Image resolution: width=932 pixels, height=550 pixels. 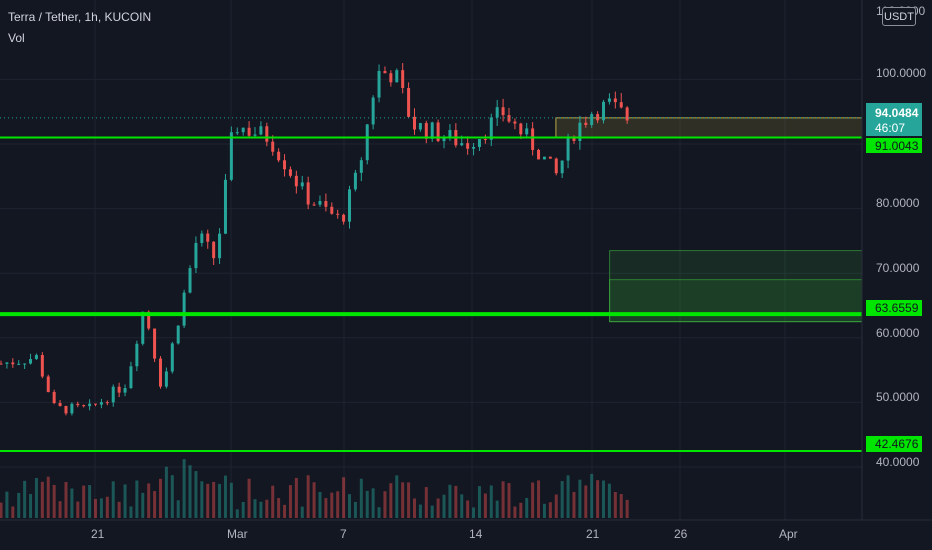 I want to click on chart-title: Terra / Tether, 1h, KUCOIN, so click(x=80, y=17).